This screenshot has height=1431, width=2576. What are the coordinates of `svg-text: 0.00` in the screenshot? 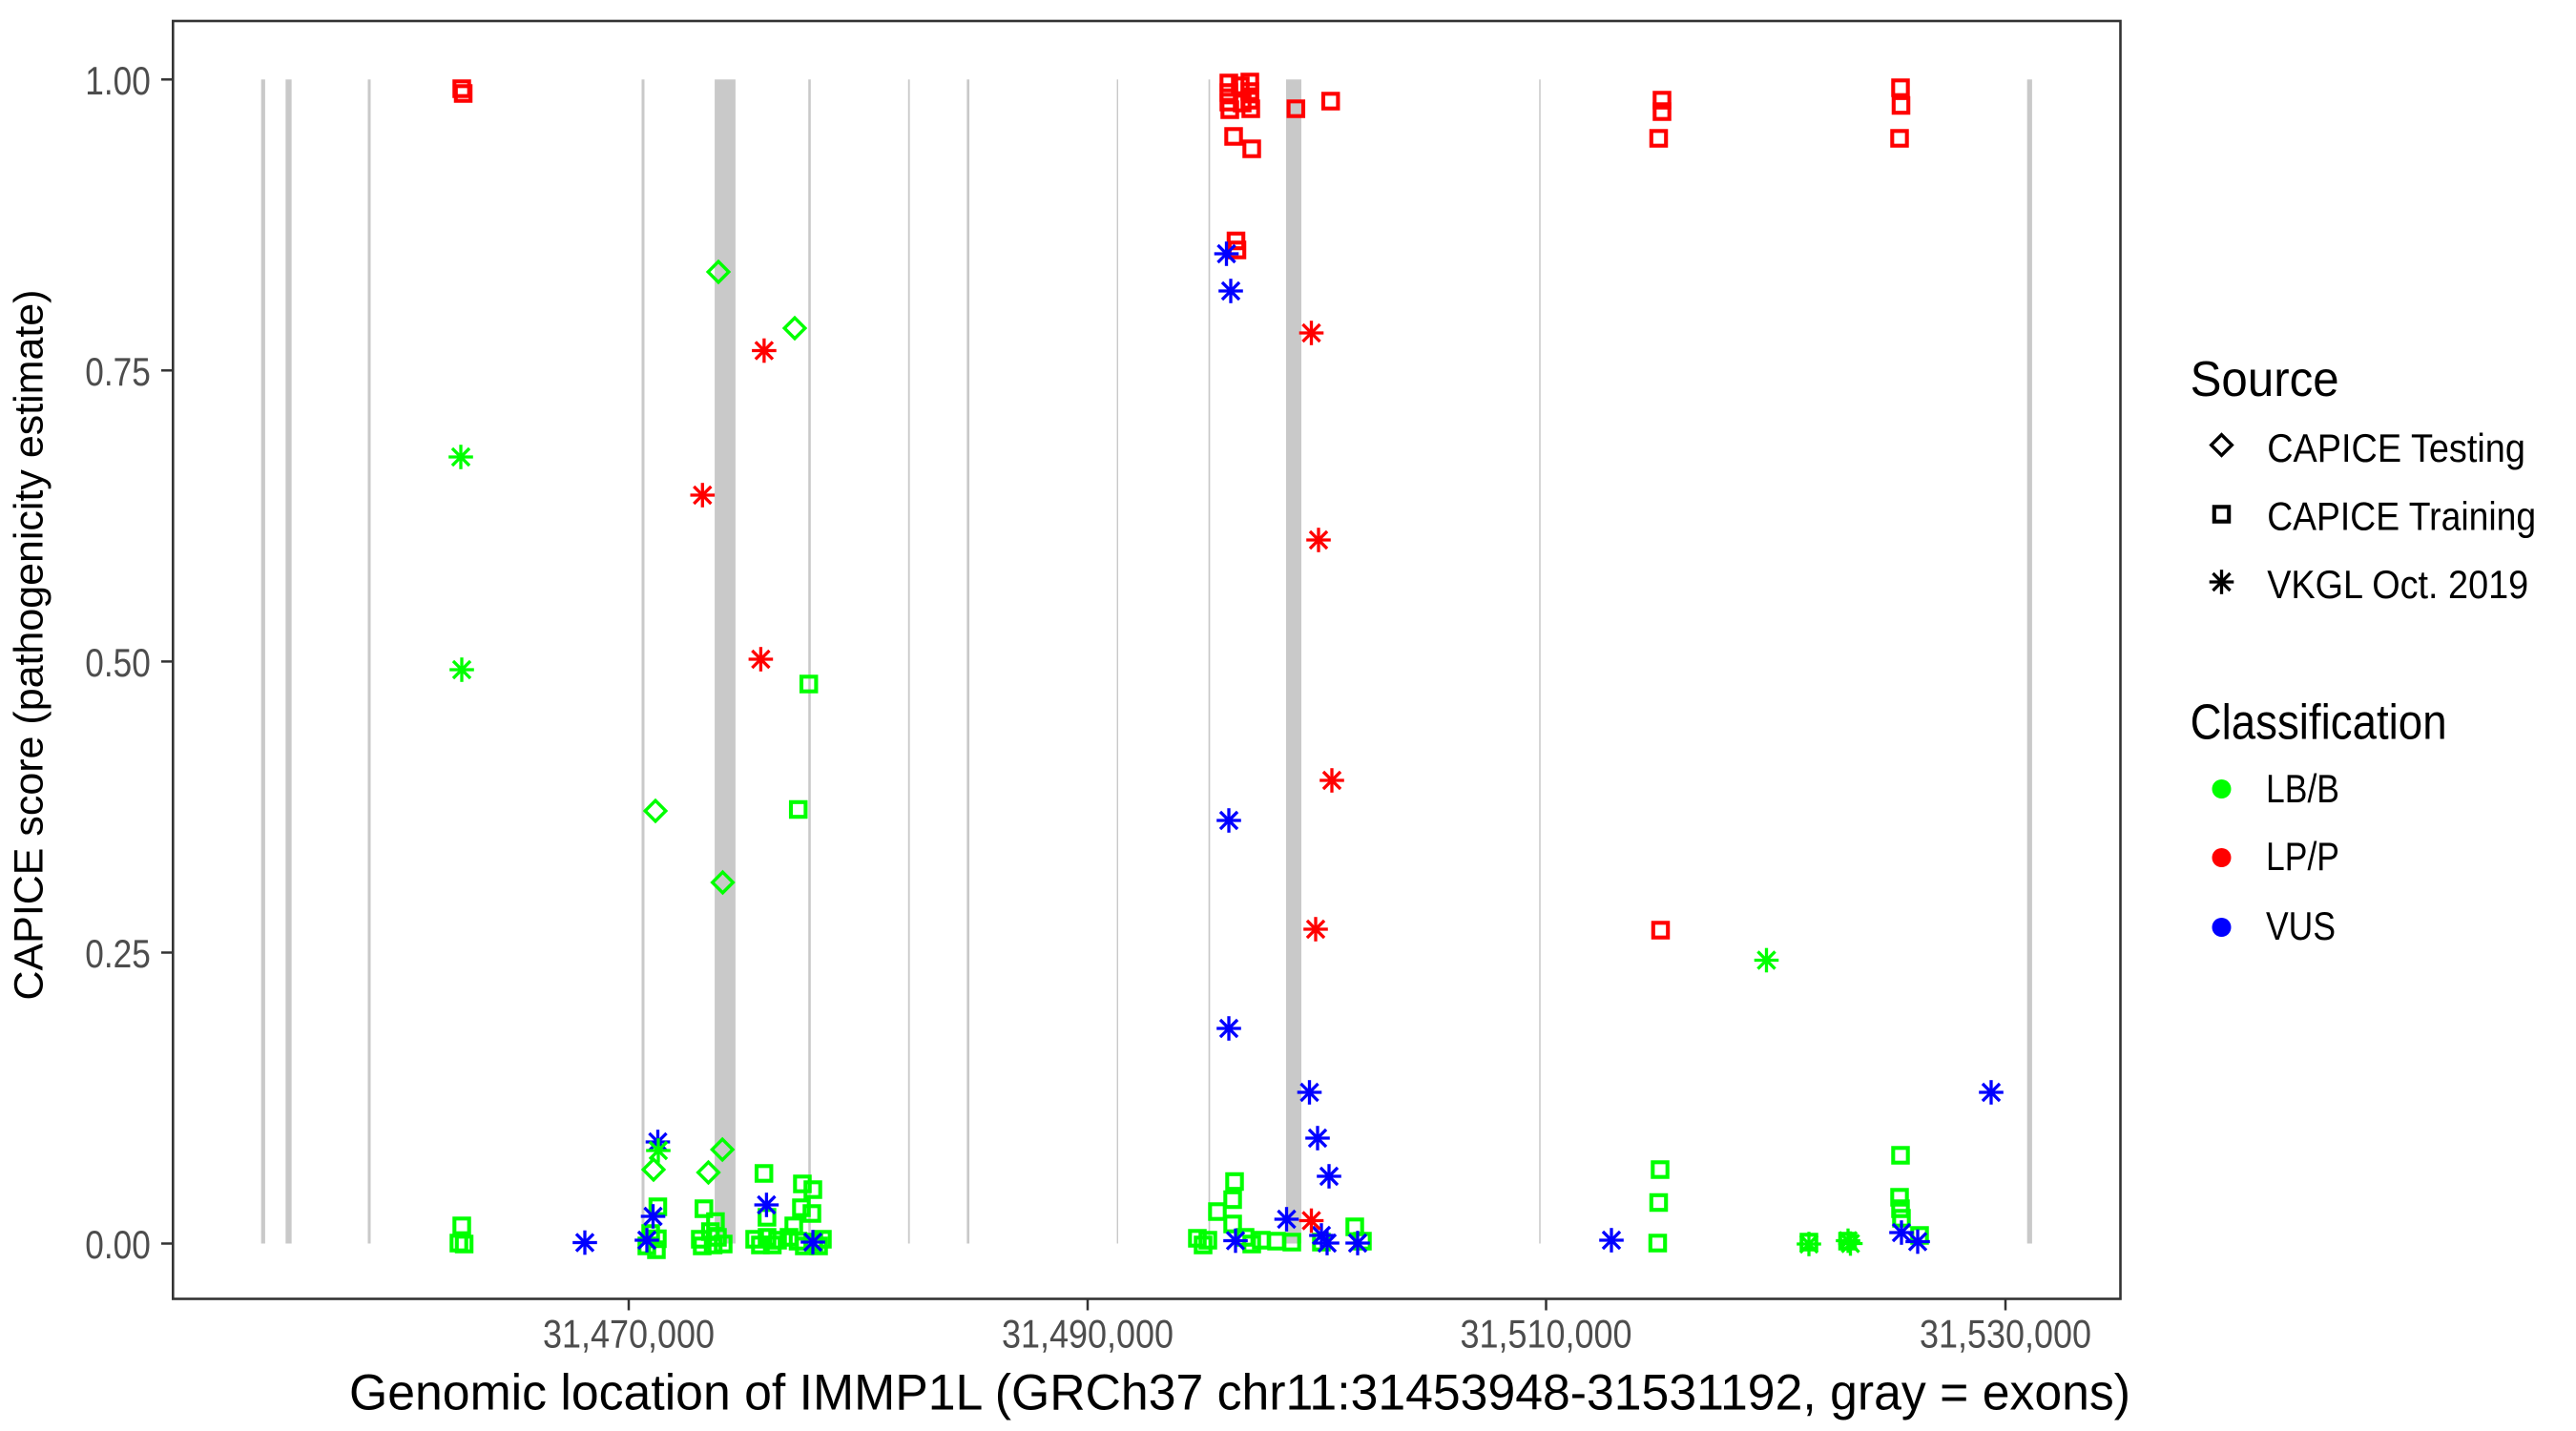 It's located at (118, 1244).